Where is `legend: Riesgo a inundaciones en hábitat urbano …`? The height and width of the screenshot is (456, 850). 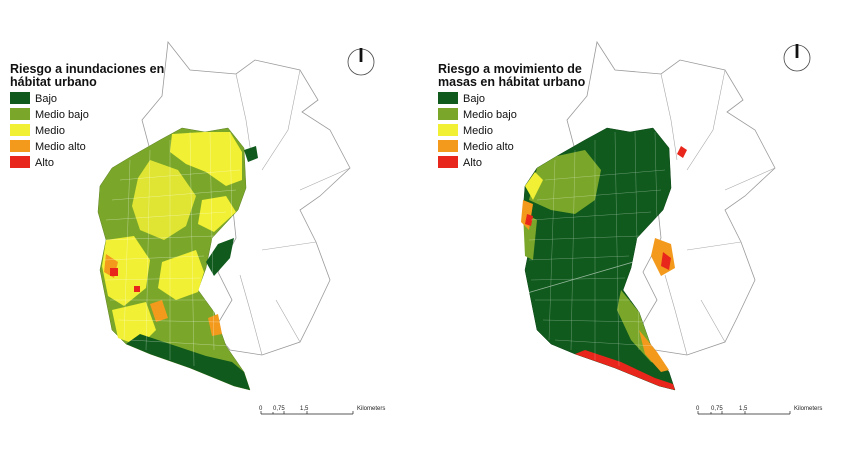 legend: Riesgo a inundaciones en hábitat urbano … is located at coordinates (87, 115).